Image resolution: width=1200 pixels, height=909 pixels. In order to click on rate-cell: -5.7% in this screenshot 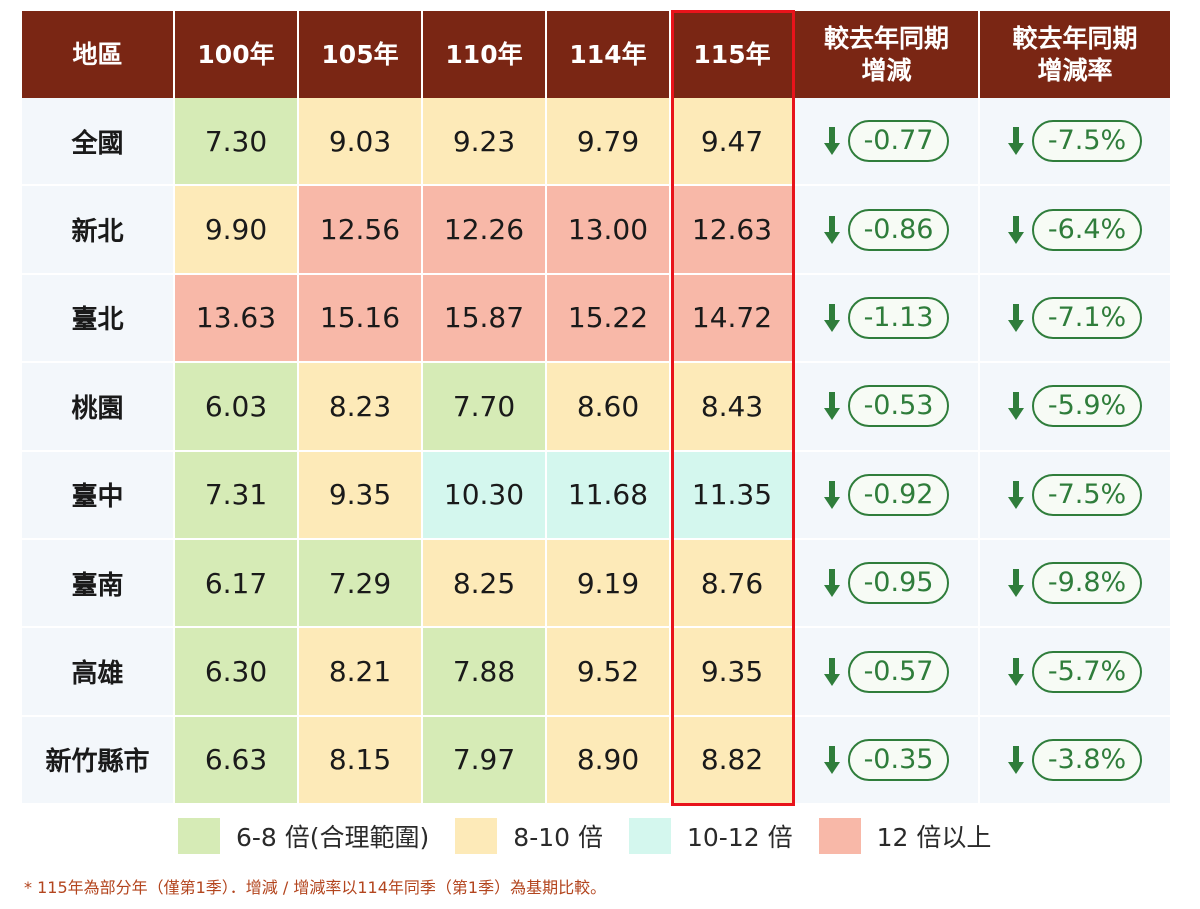, I will do `click(1075, 672)`.